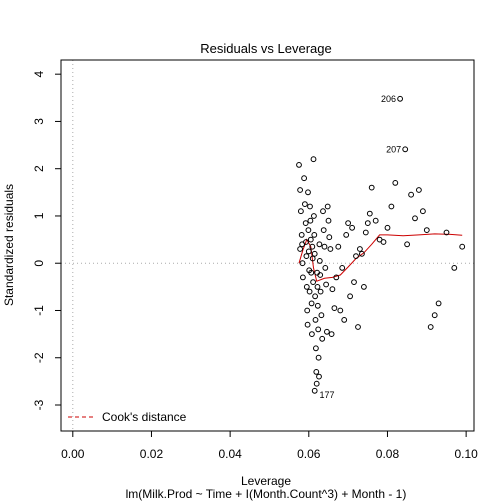  What do you see at coordinates (9, 245) in the screenshot?
I see `y-axis-label: Standardized residuals` at bounding box center [9, 245].